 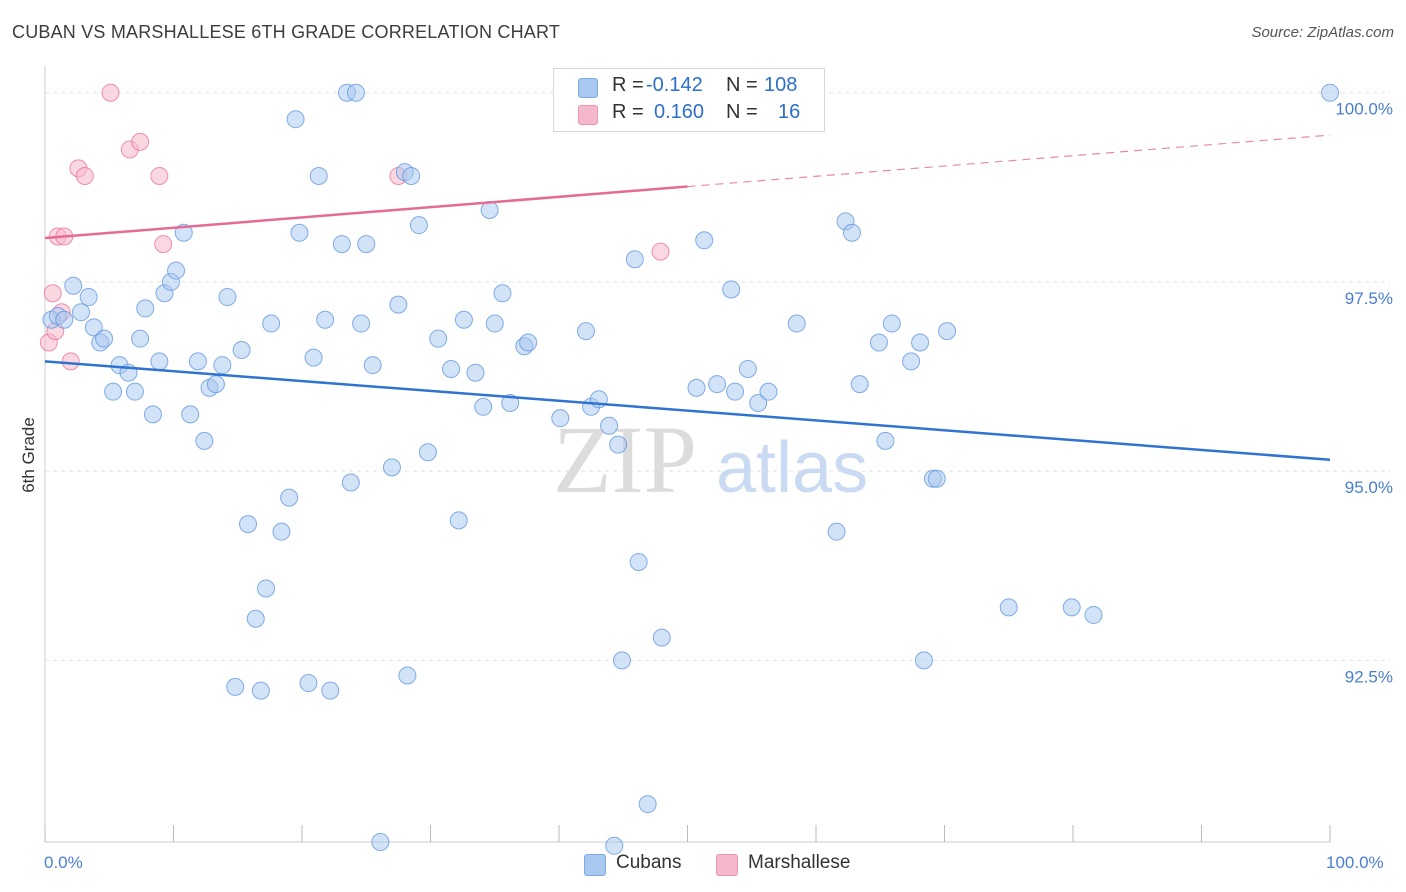 What do you see at coordinates (679, 112) in the screenshot?
I see `r-value: 0.160` at bounding box center [679, 112].